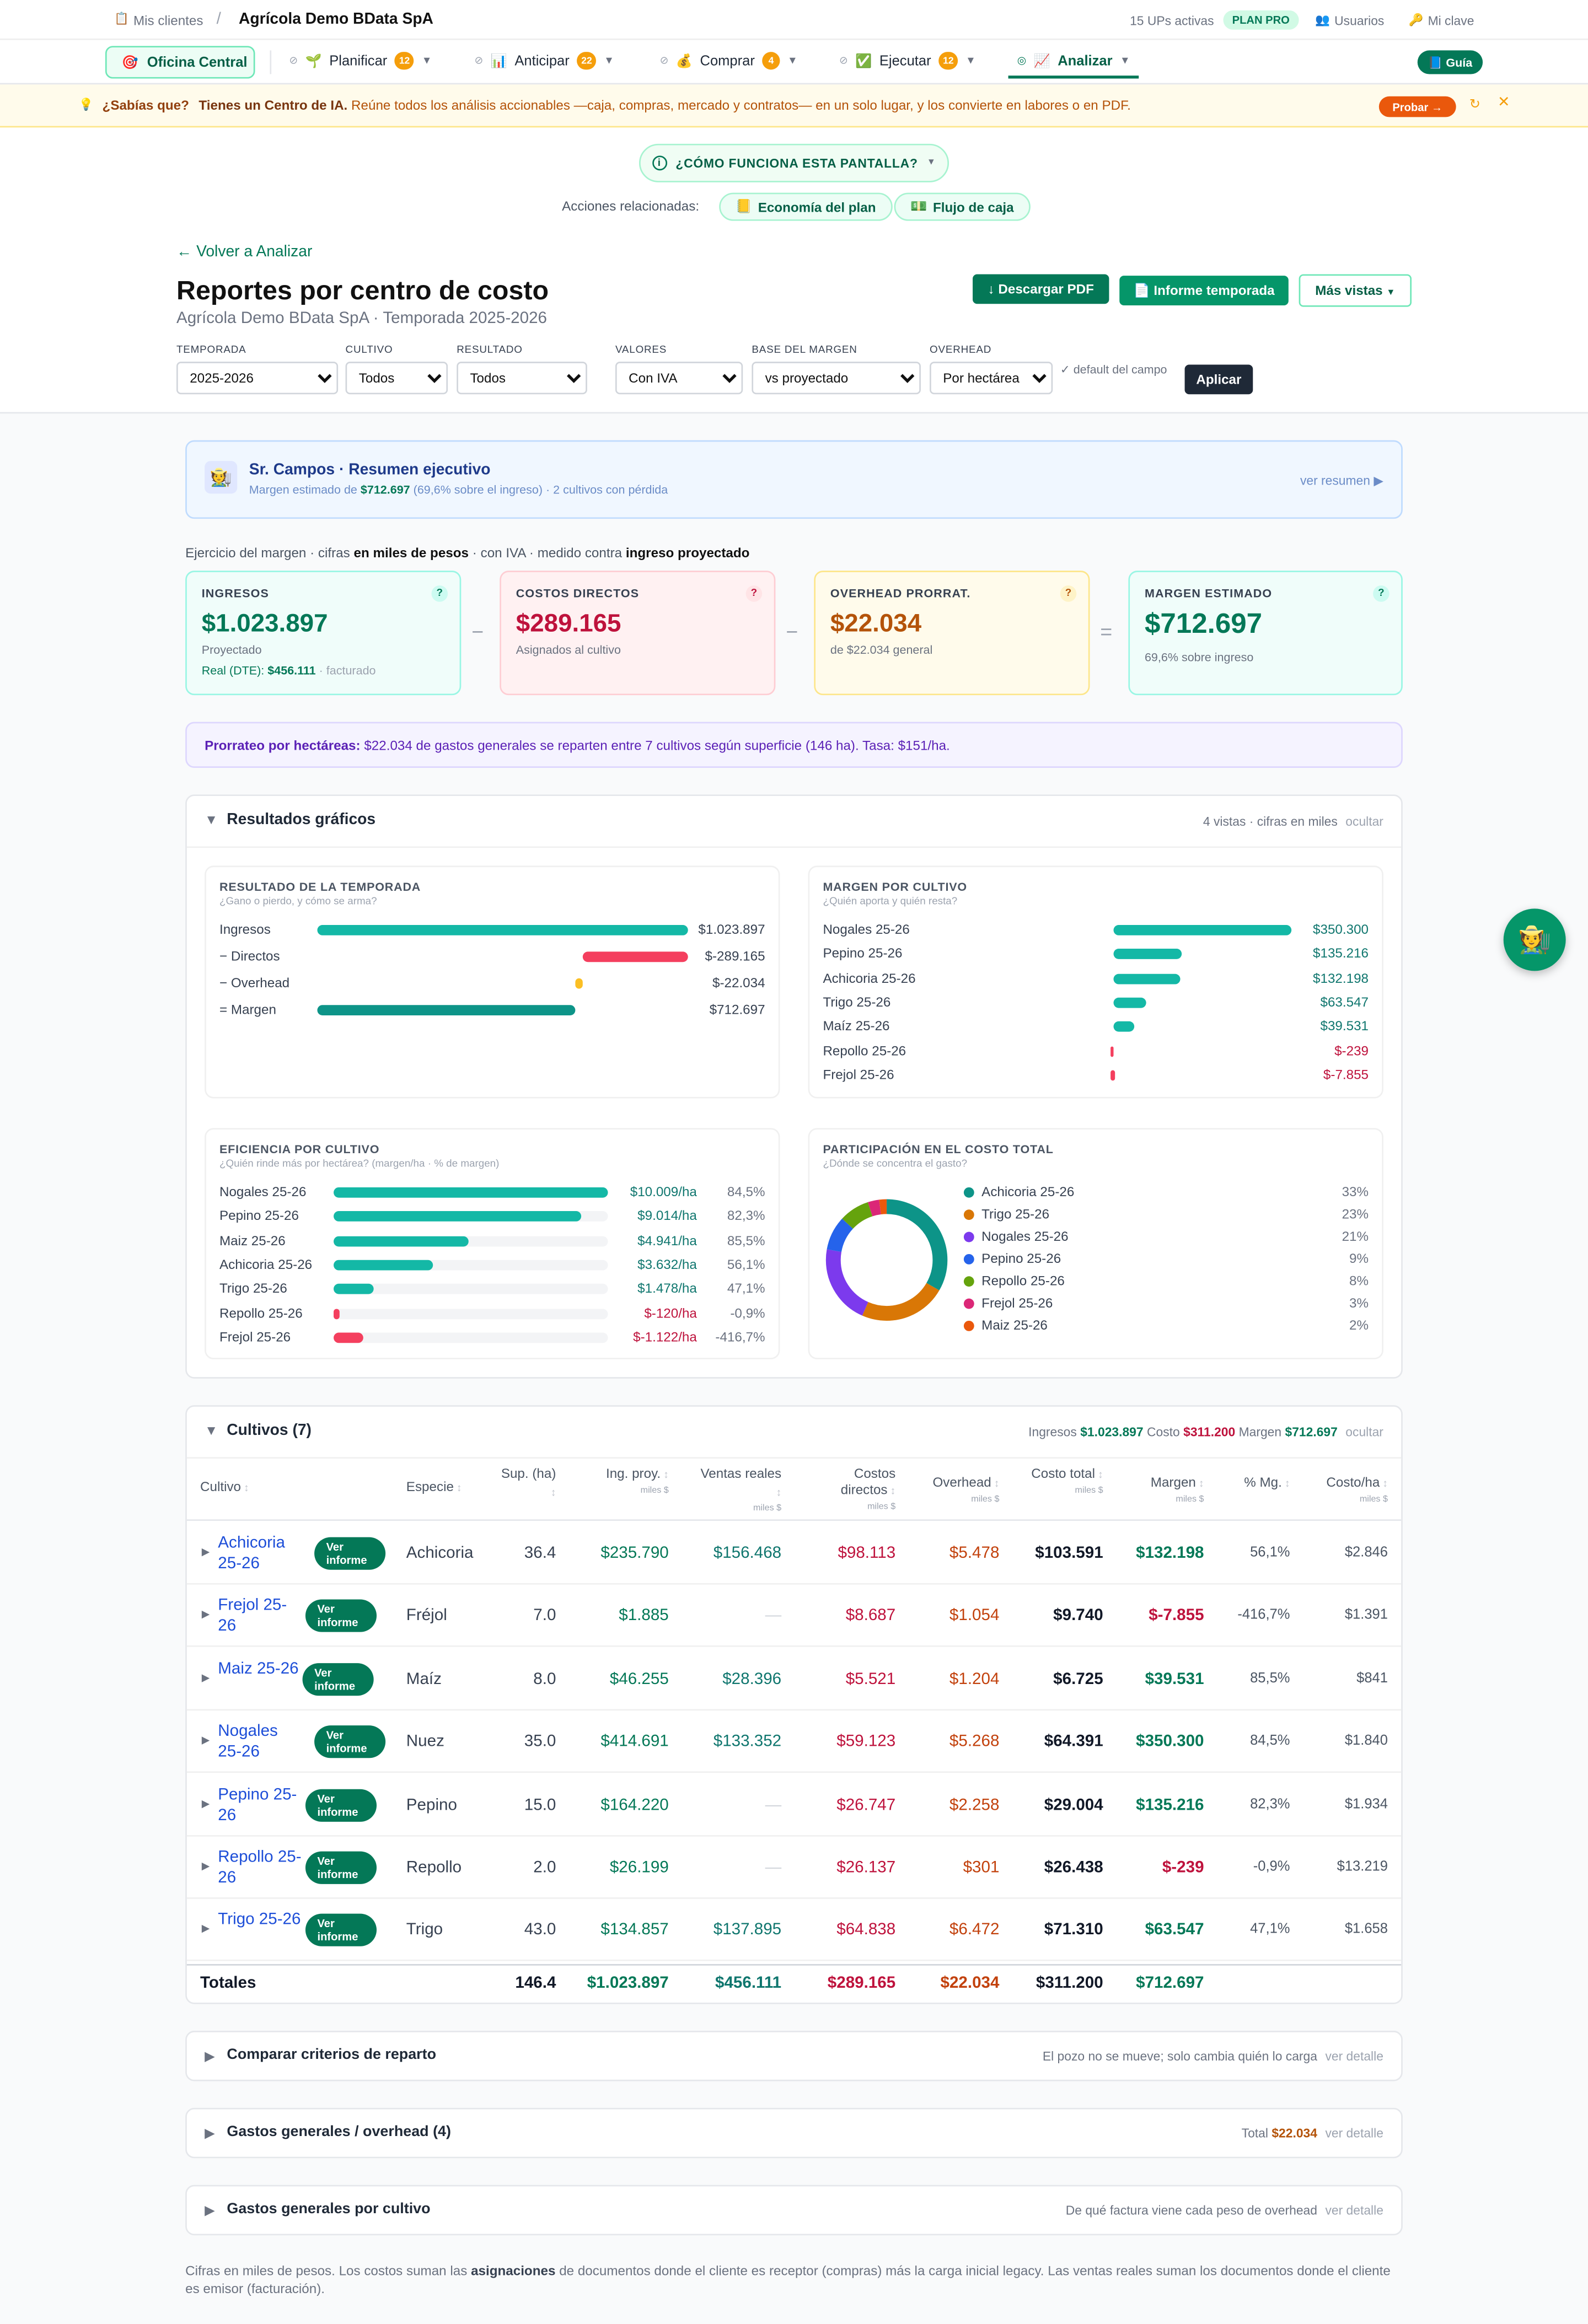 This screenshot has width=1588, height=2324. I want to click on related-flujo: 💵 Flujo de caja, so click(962, 206).